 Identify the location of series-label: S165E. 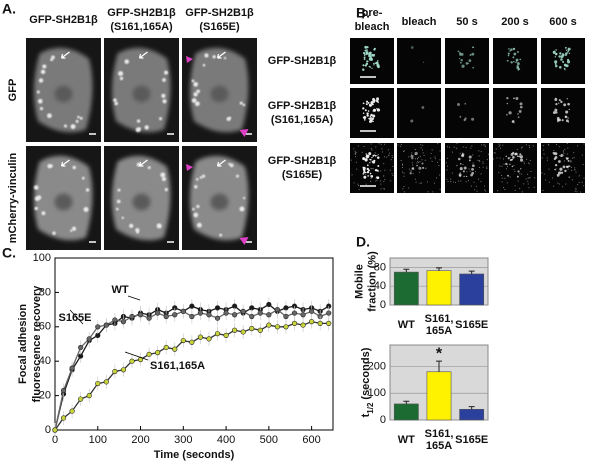
(74, 318).